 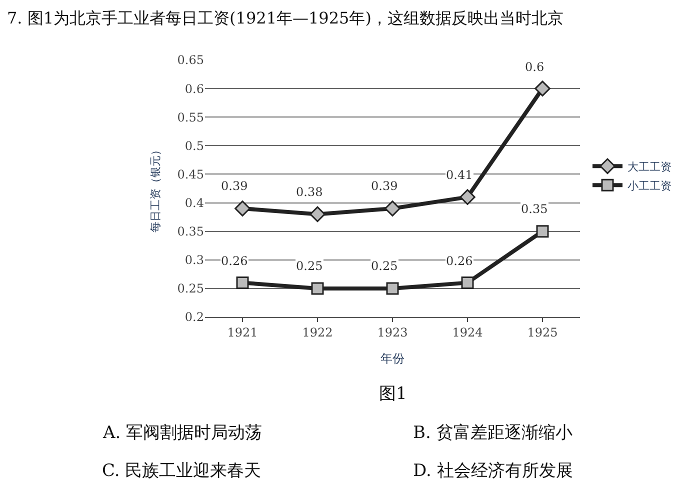 I want to click on data-label: 0.6, so click(x=534, y=67).